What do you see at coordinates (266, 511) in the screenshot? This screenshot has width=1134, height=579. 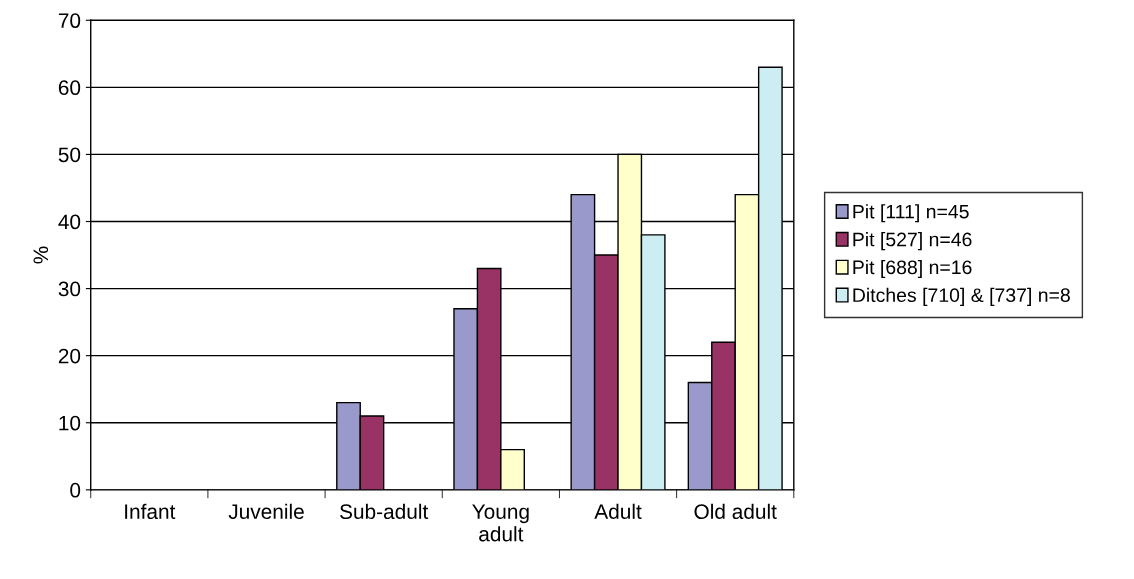 I see `x-tick-label: Juvenile` at bounding box center [266, 511].